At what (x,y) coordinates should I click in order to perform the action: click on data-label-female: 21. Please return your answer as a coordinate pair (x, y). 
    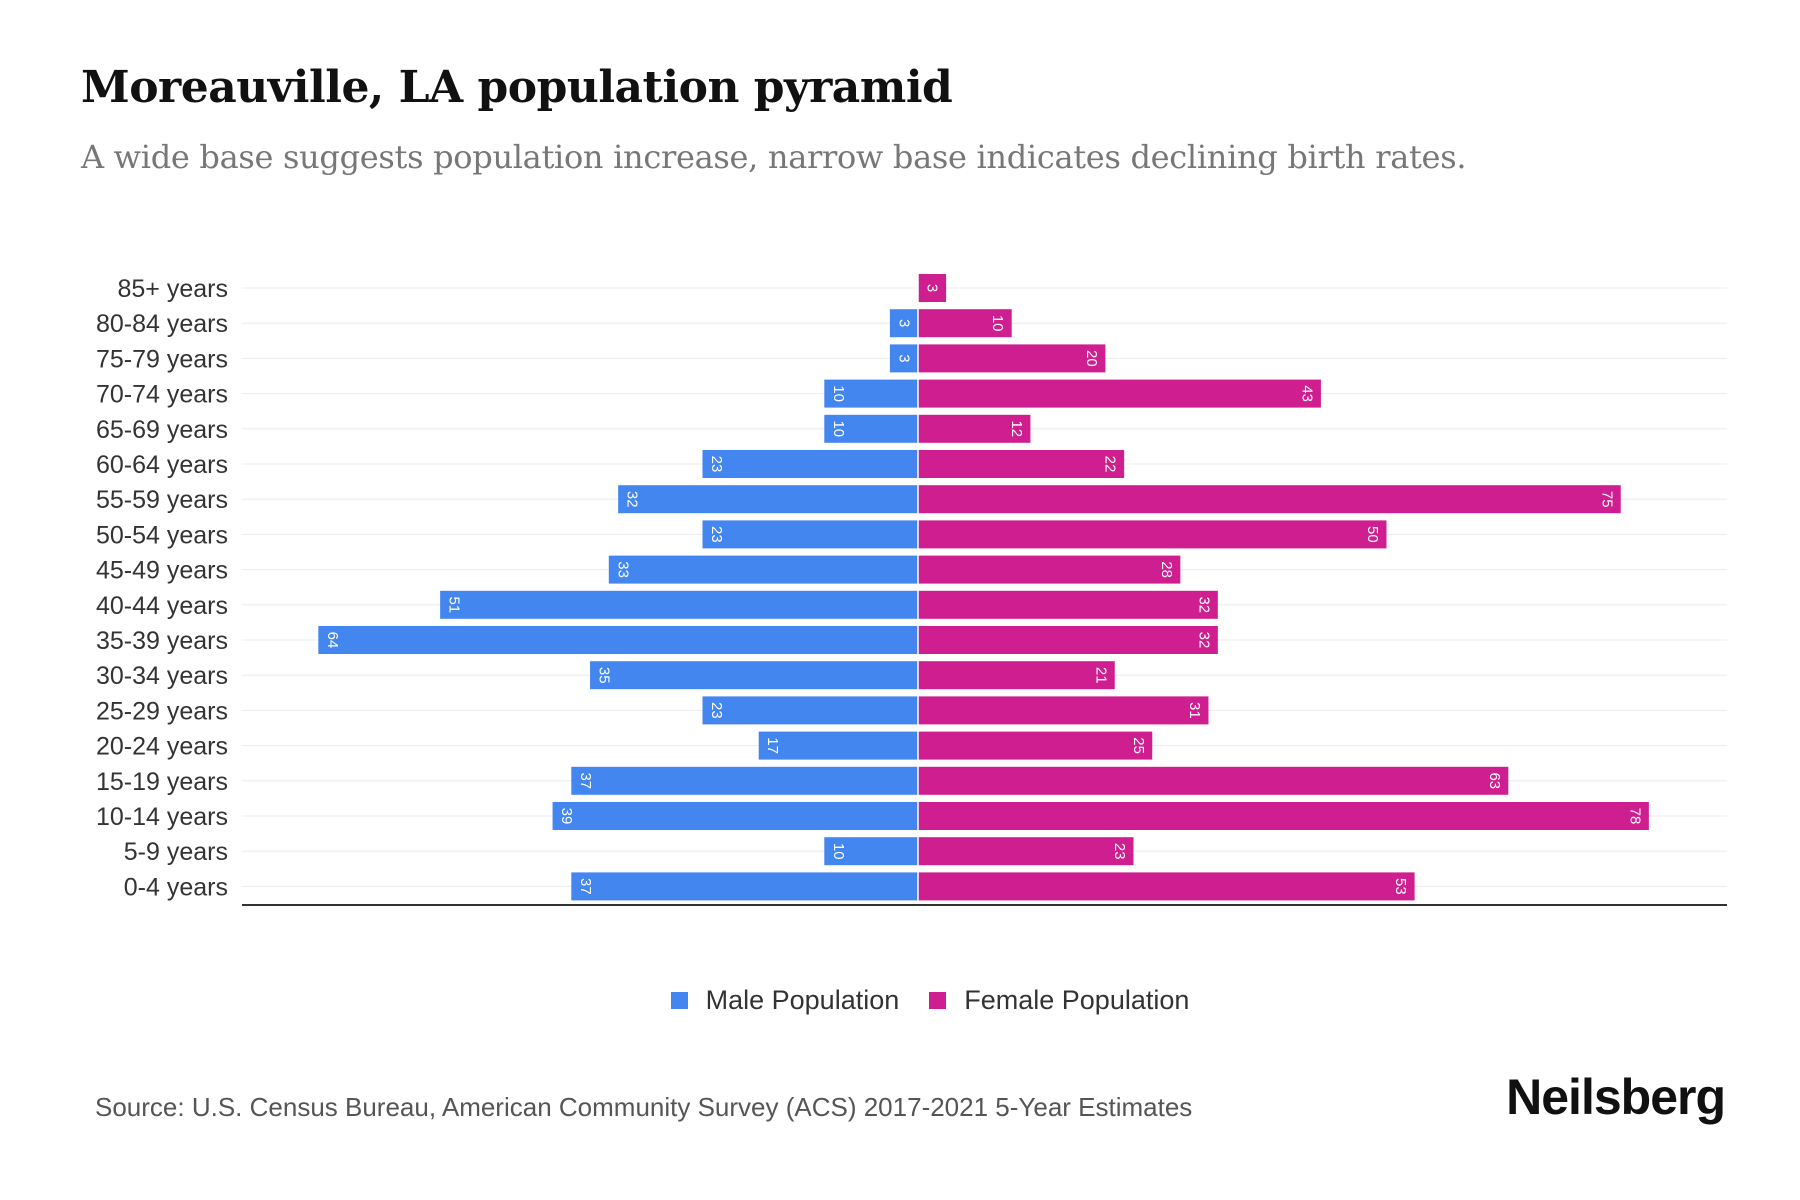
    Looking at the image, I should click on (1100, 675).